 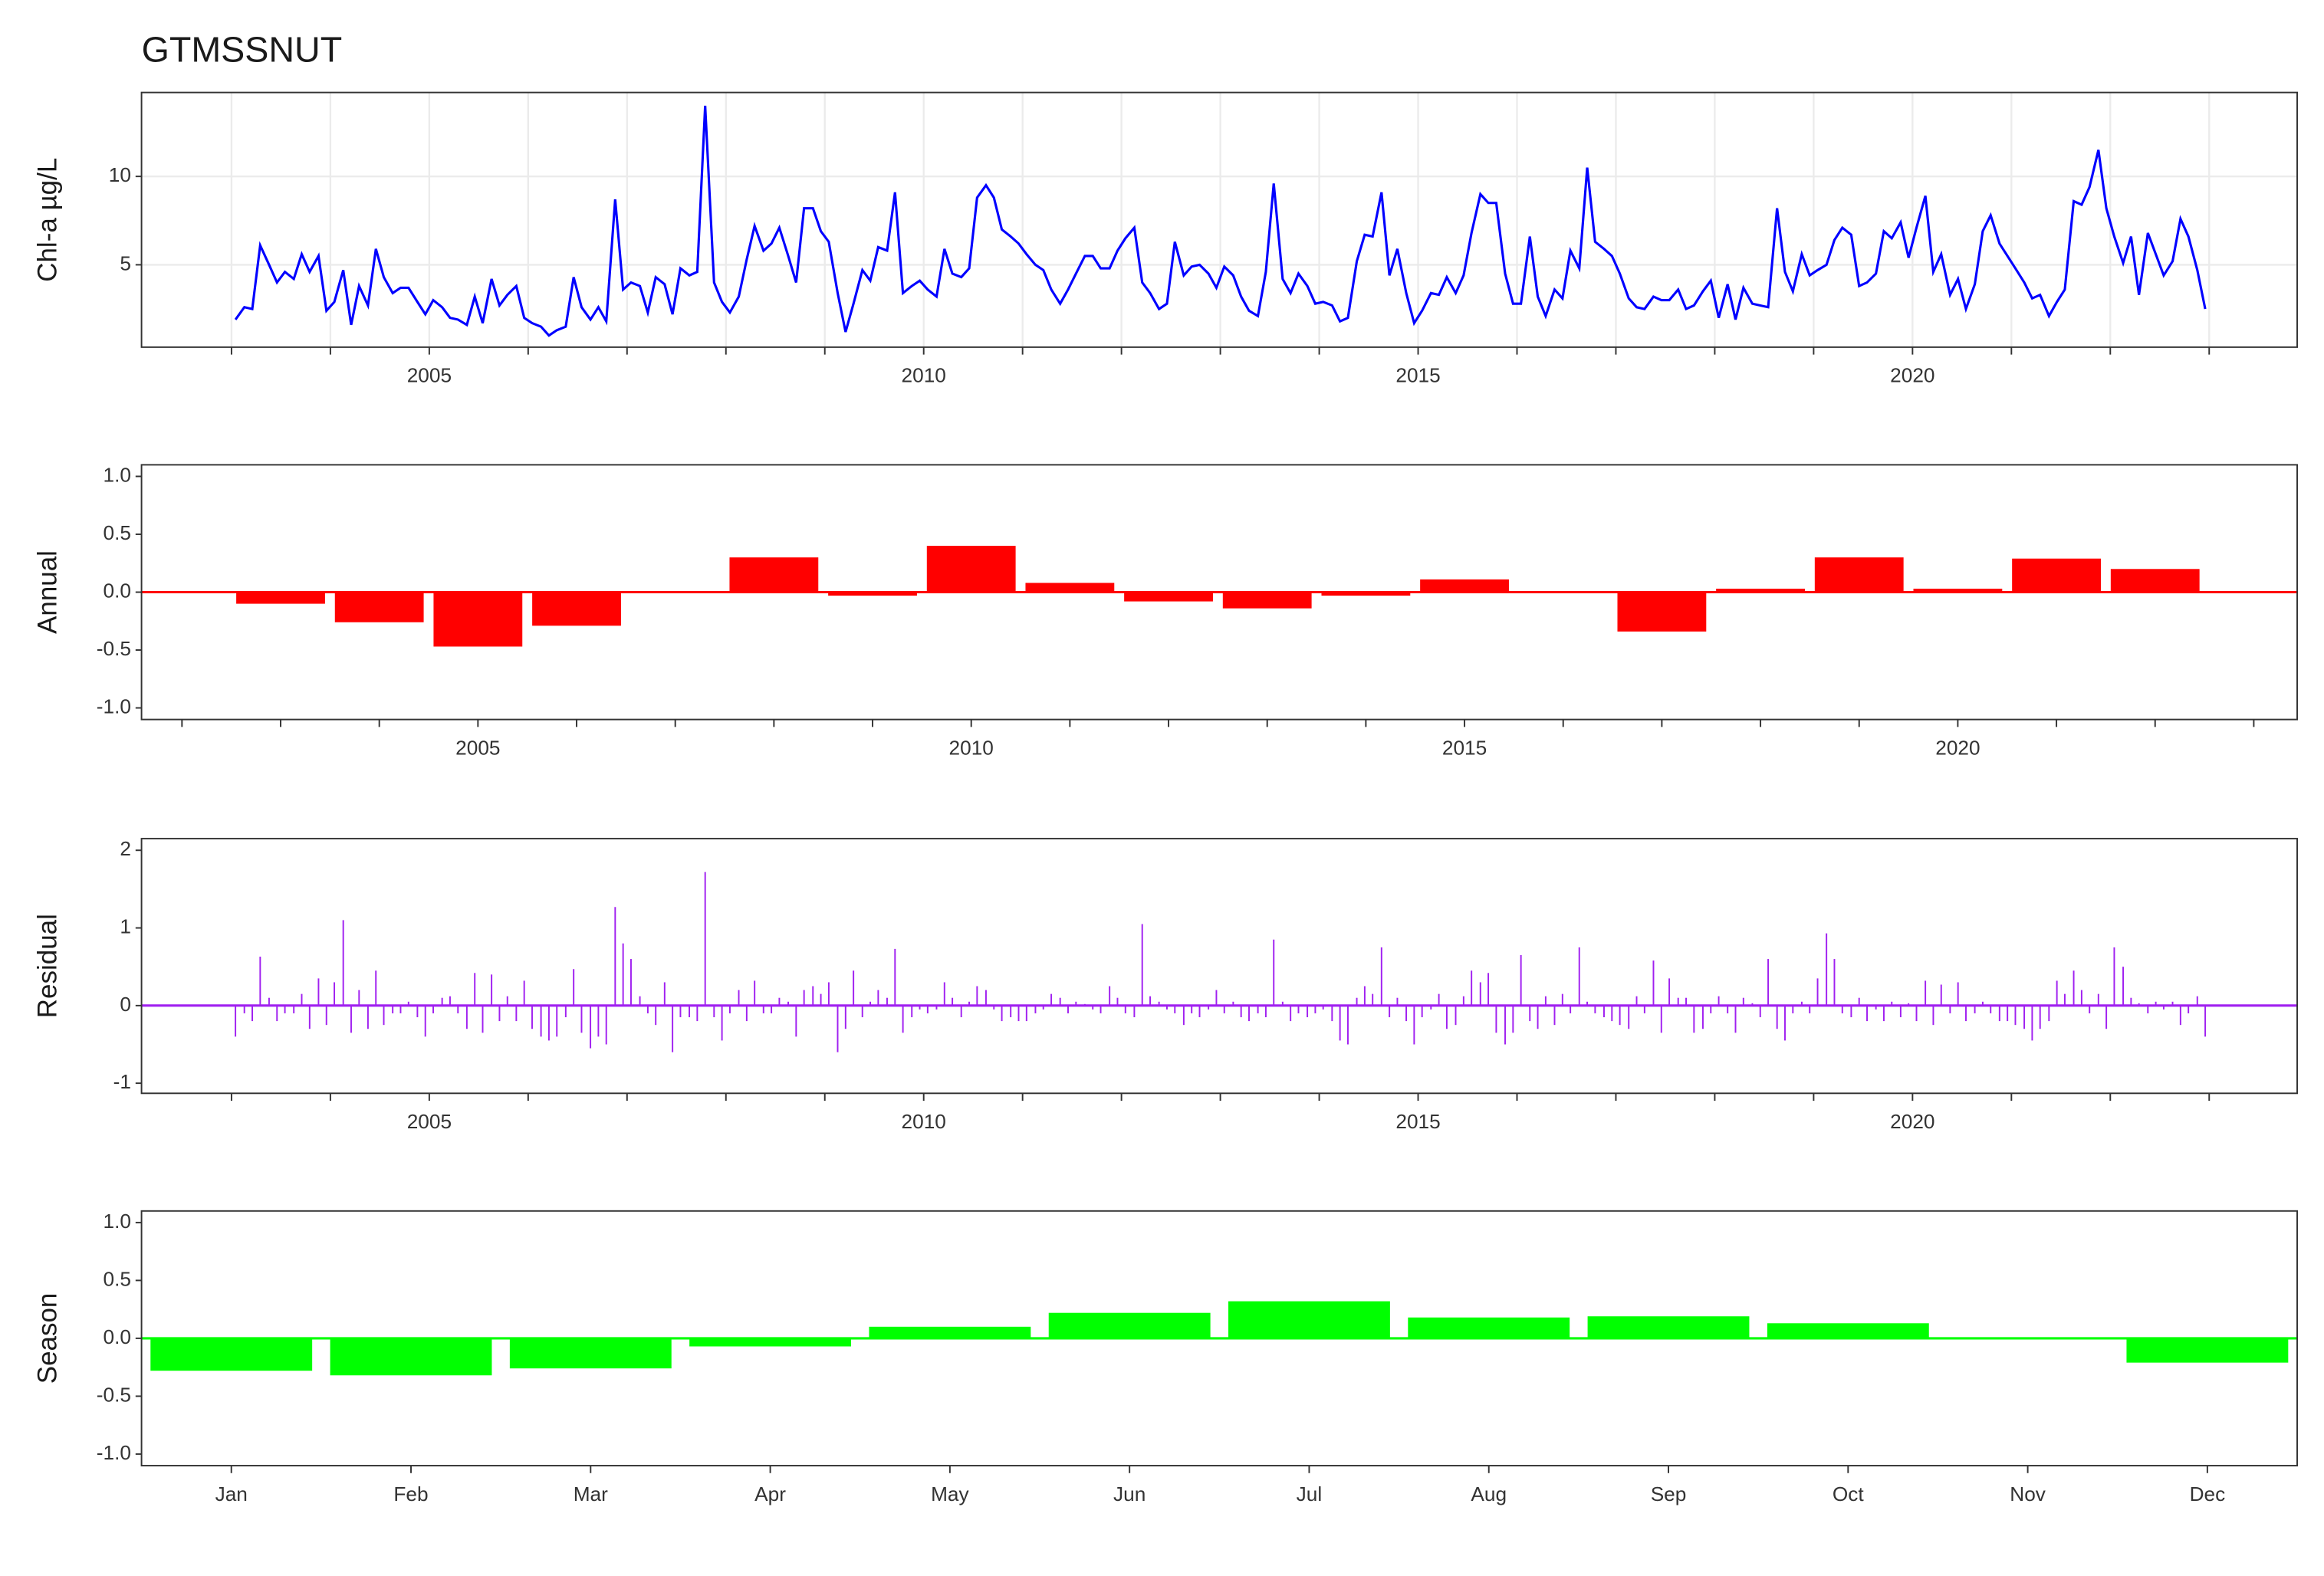 What do you see at coordinates (2028, 1494) in the screenshot?
I see `x-tick-label: Nov` at bounding box center [2028, 1494].